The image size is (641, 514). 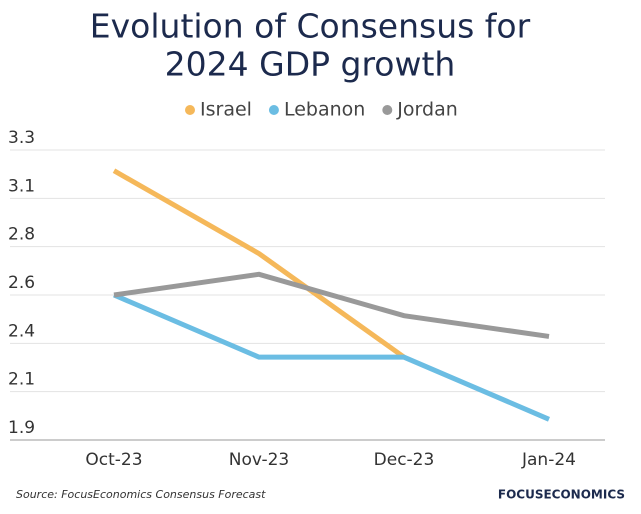 I want to click on x-tick-label: Jan-24, so click(x=548, y=460).